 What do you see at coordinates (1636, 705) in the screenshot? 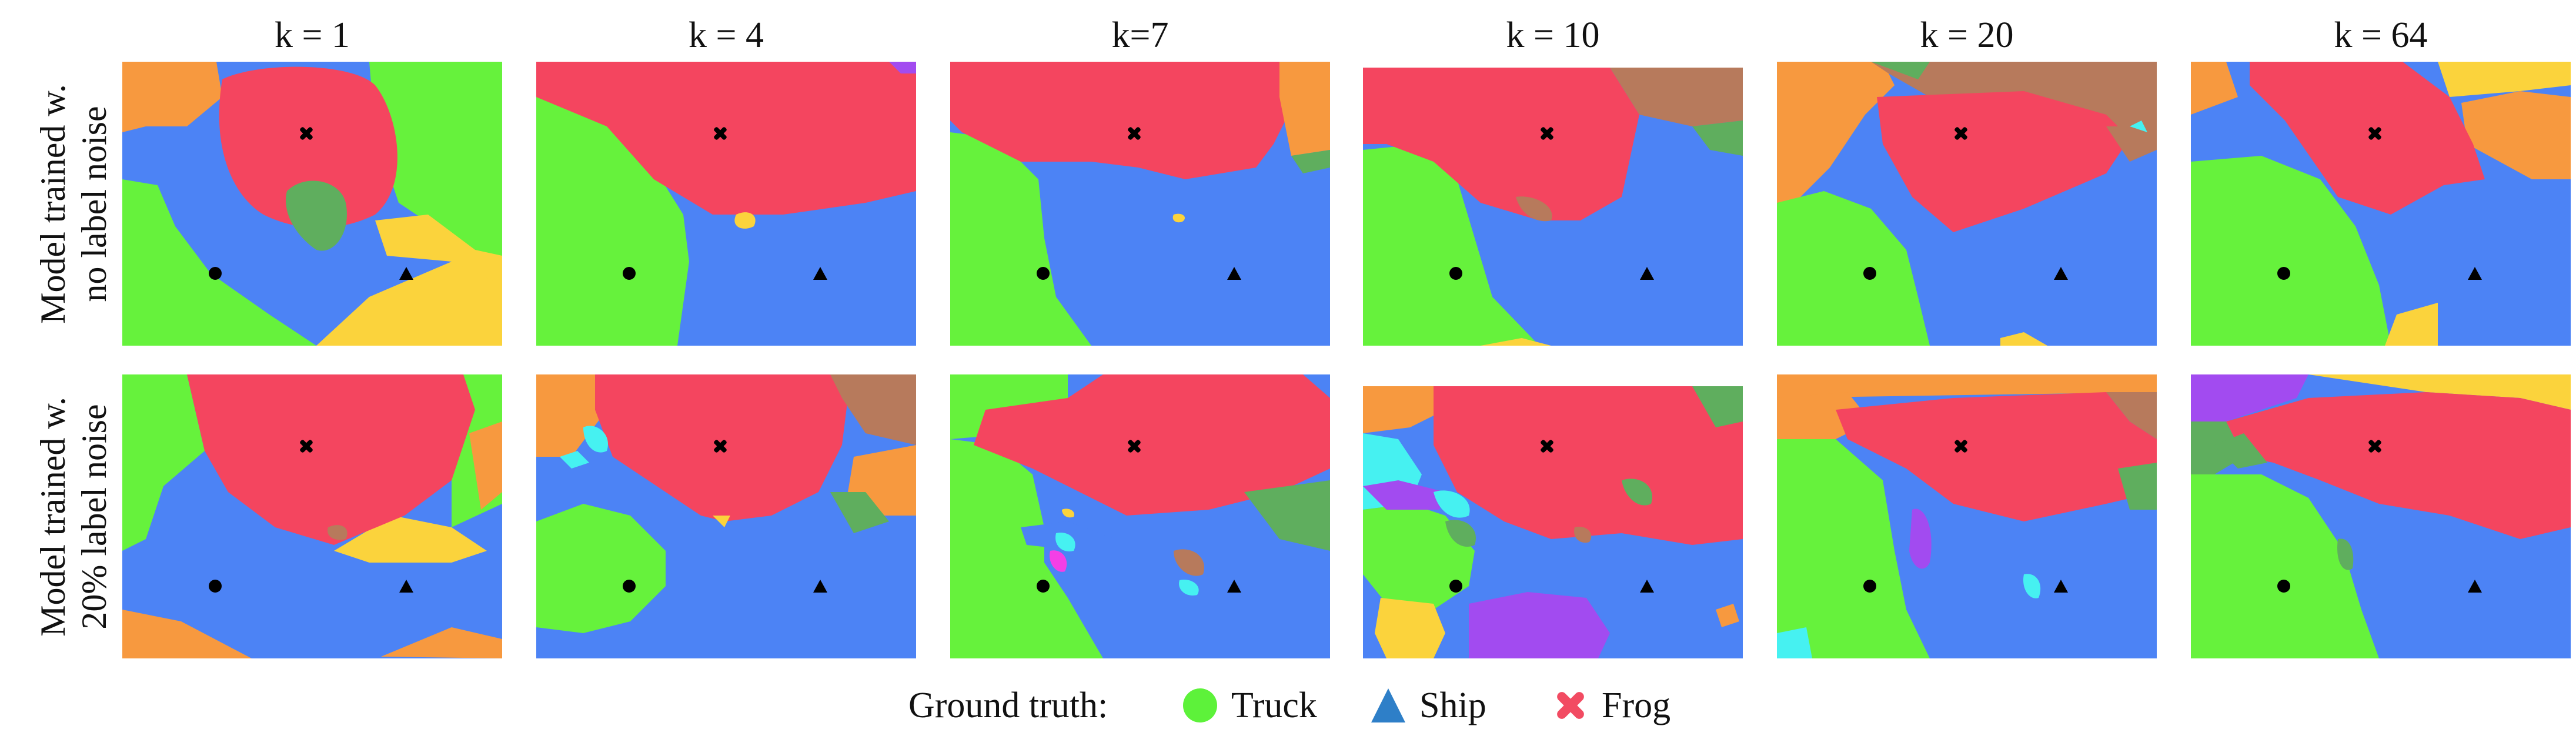
I see `legend-label-frog: Frog` at bounding box center [1636, 705].